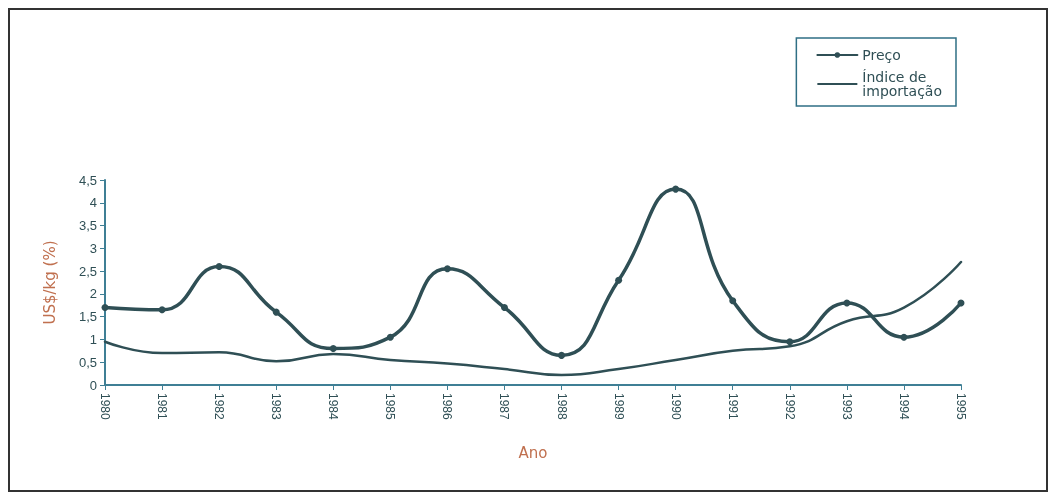 Image resolution: width=1058 pixels, height=502 pixels. Describe the element at coordinates (93, 385) in the screenshot. I see `y-tick-label: 0` at that location.